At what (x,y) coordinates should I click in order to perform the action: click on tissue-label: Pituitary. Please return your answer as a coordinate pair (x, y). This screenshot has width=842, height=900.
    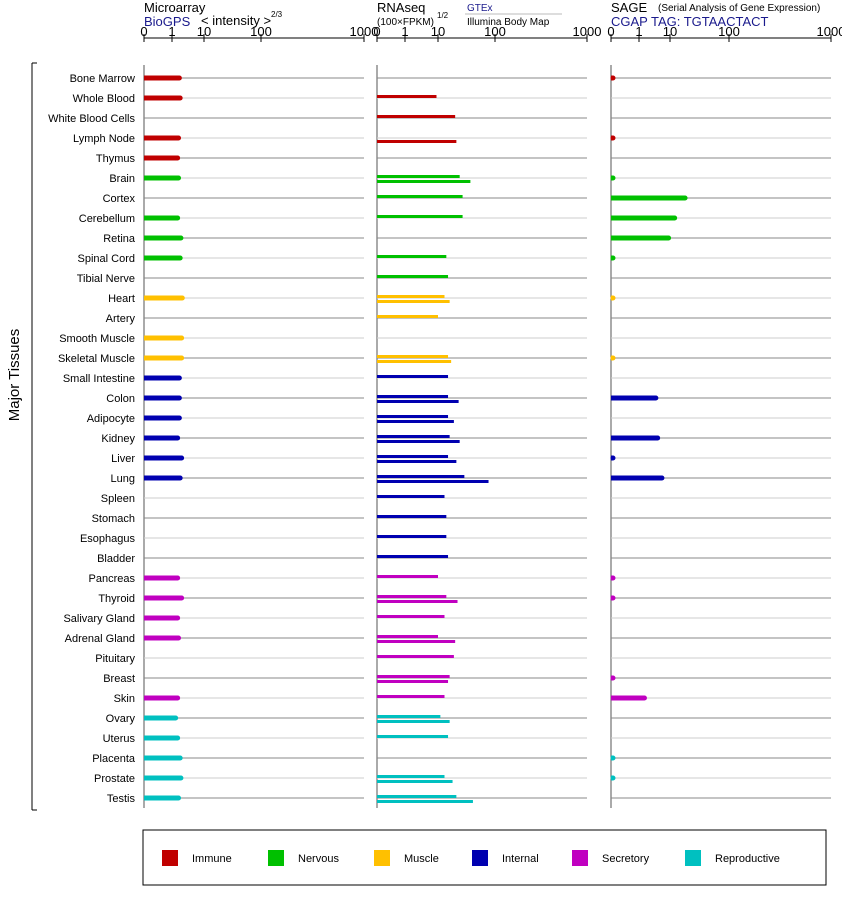
    Looking at the image, I should click on (115, 659).